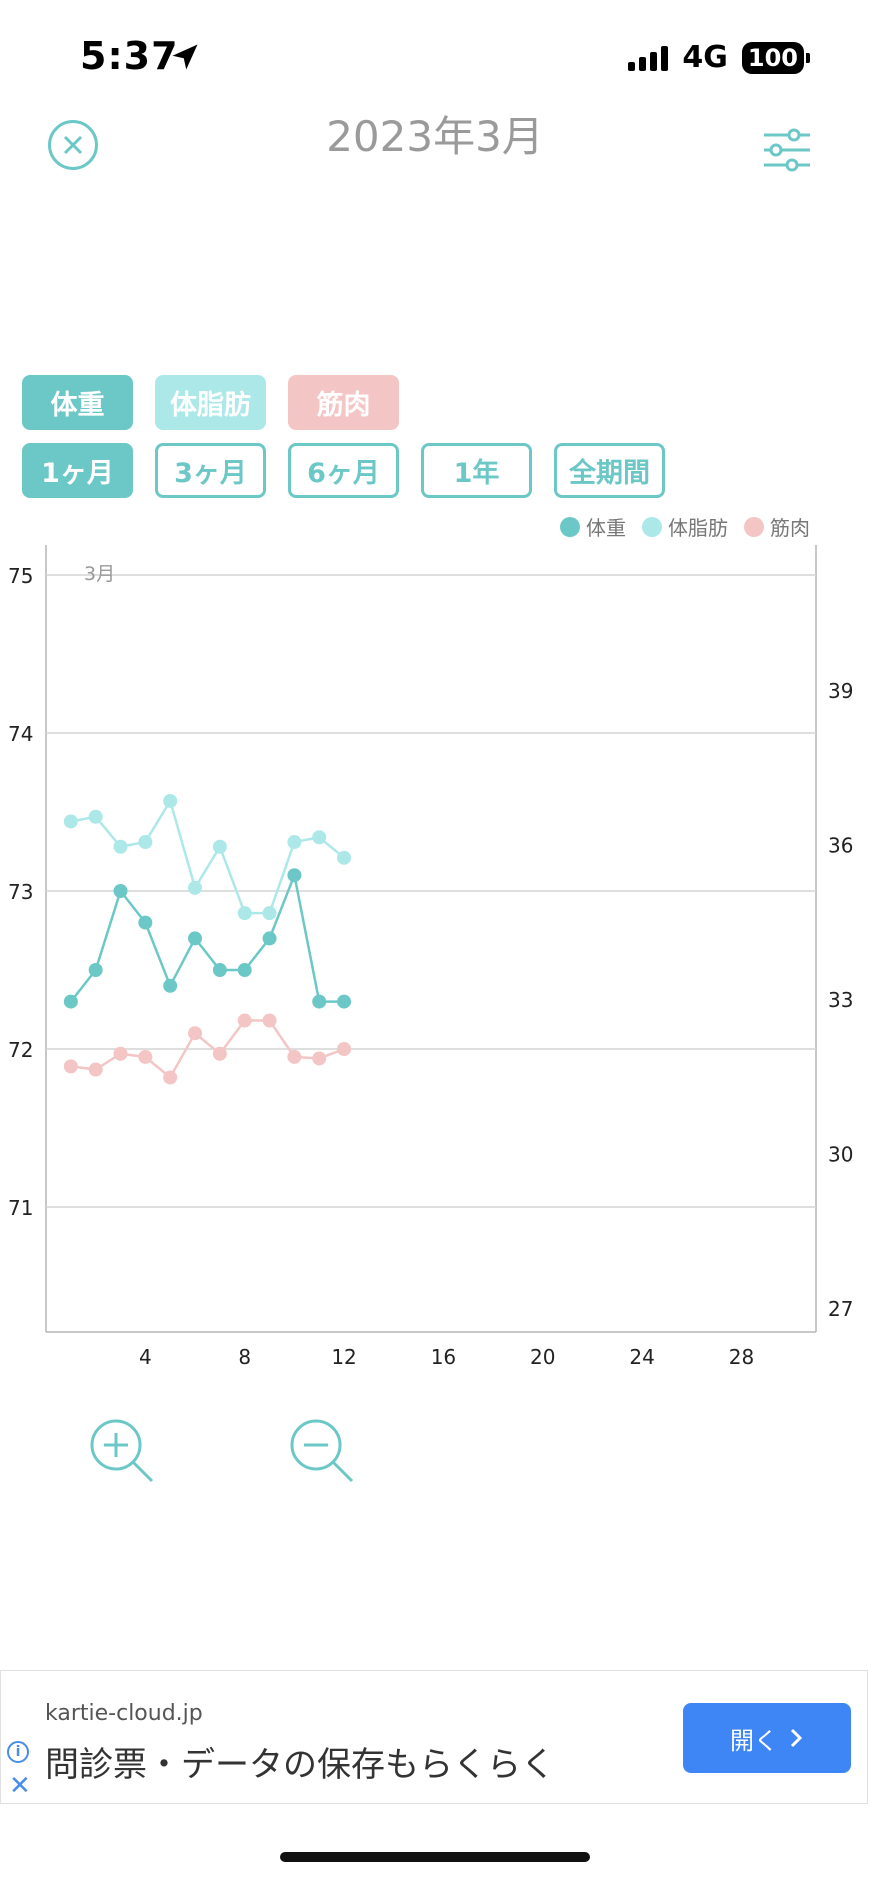 The width and height of the screenshot is (870, 1883). I want to click on filter-sliders-icon, so click(787, 150).